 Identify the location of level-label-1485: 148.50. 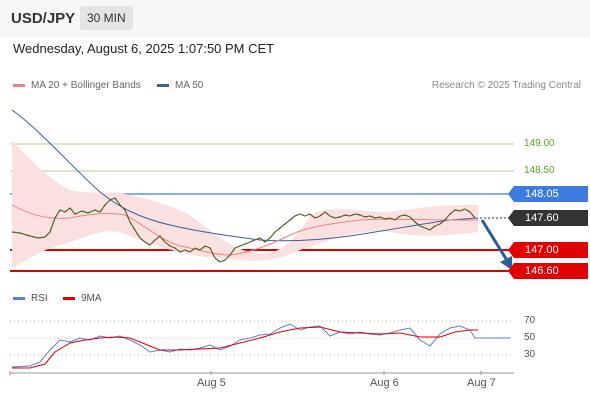
(539, 170).